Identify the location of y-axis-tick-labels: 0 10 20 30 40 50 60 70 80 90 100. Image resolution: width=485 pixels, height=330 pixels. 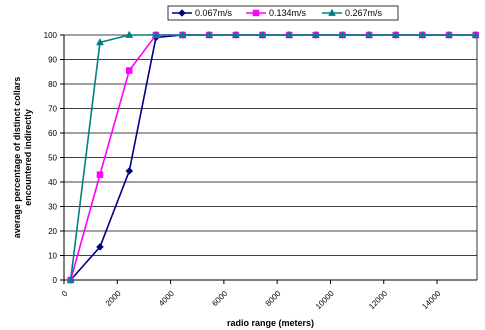
(51, 158).